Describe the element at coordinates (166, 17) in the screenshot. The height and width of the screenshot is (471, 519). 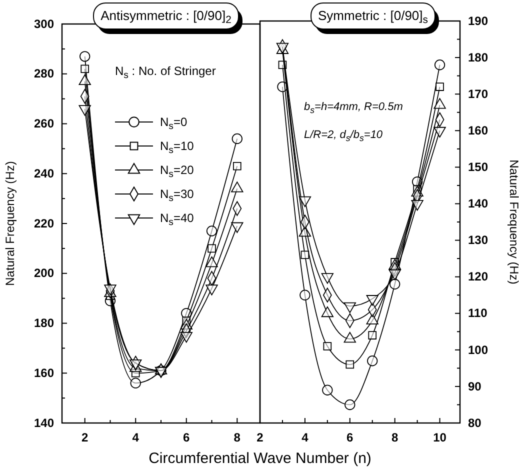
I see `chart-title: Antisymmetric : [0/90]$_{2}$` at that location.